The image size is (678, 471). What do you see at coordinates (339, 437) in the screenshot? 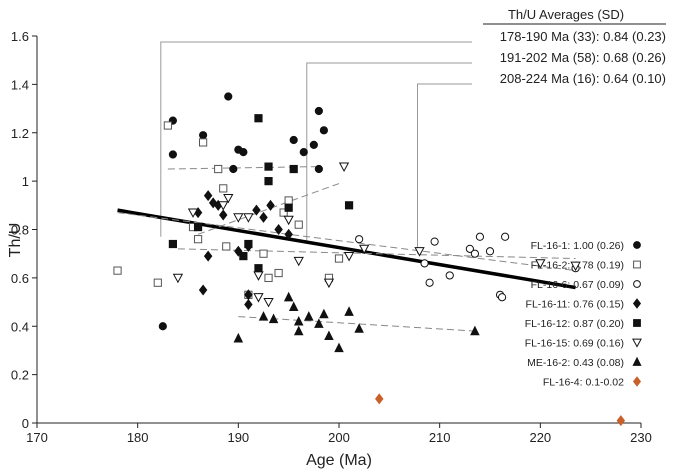
I see `x-tick-label: 200` at bounding box center [339, 437].